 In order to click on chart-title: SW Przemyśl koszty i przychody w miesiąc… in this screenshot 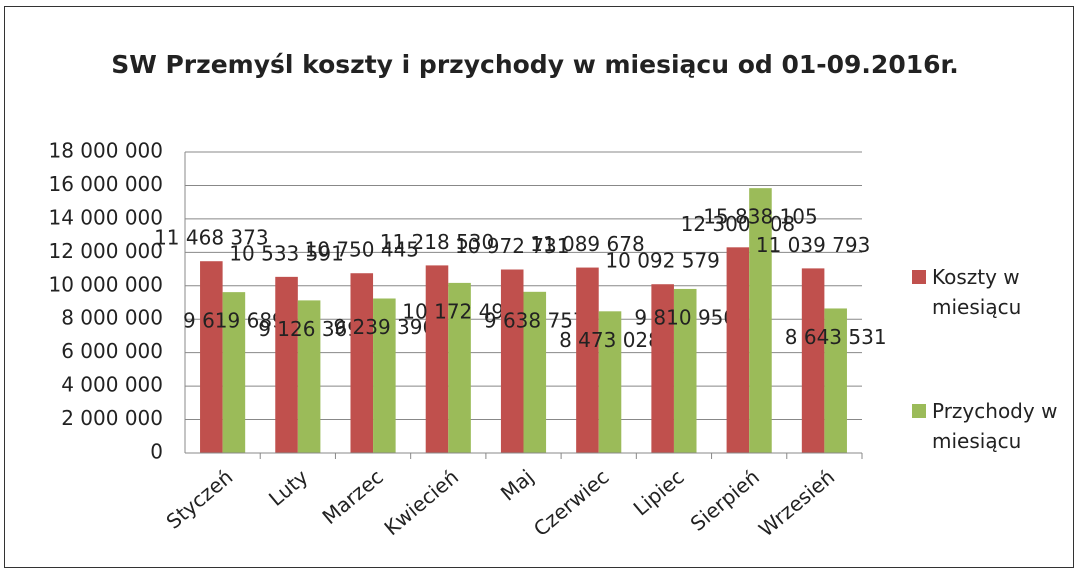, I will do `click(535, 64)`.